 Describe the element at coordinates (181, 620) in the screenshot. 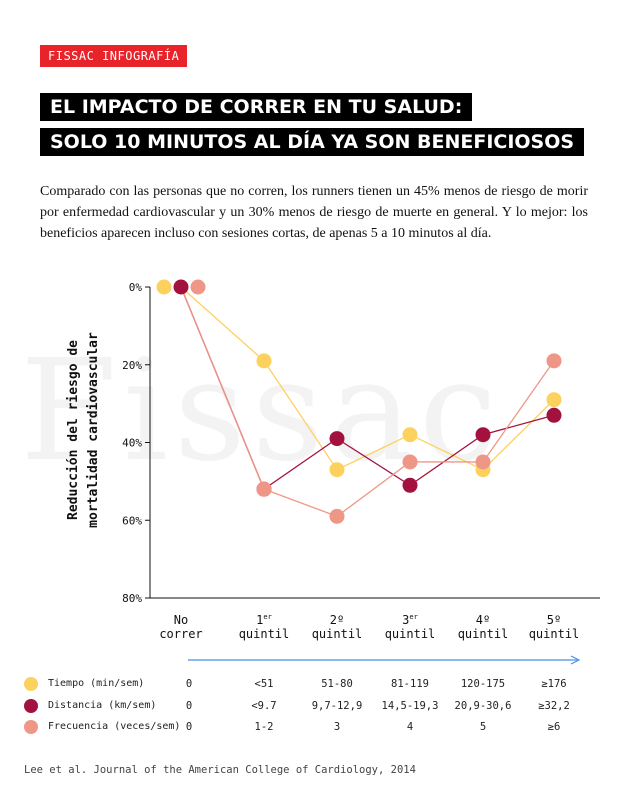

I see `x-tick-label: No` at that location.